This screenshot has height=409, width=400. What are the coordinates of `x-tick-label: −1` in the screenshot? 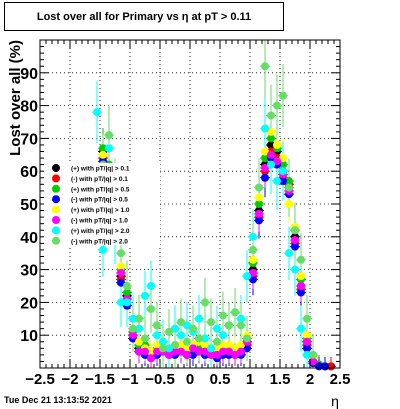 It's located at (129, 379).